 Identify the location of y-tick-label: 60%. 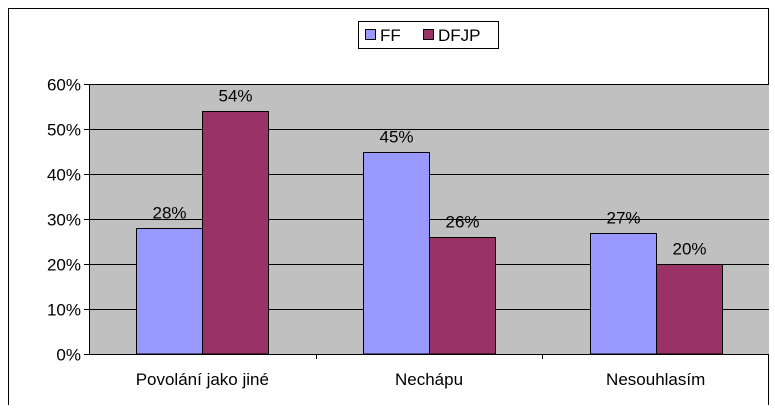
(64, 85).